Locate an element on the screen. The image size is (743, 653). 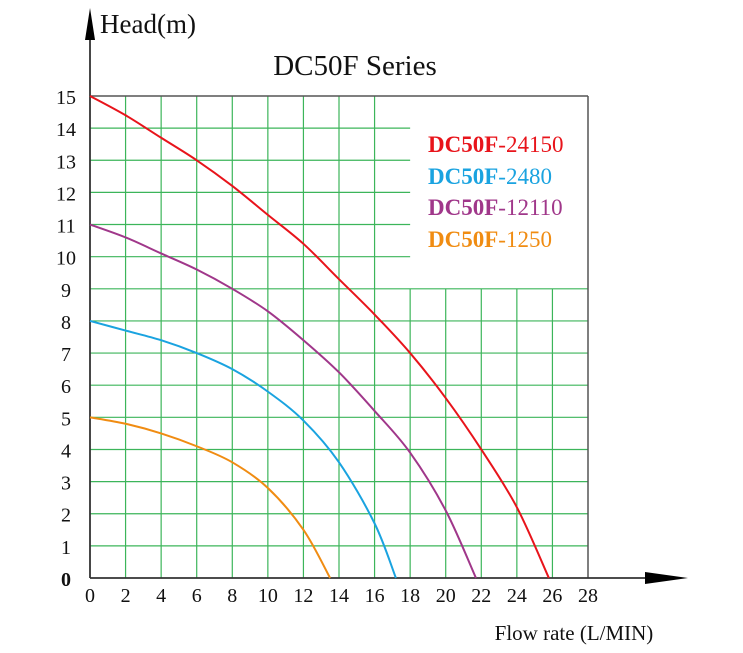
y-tick-label: 7 is located at coordinates (66, 355).